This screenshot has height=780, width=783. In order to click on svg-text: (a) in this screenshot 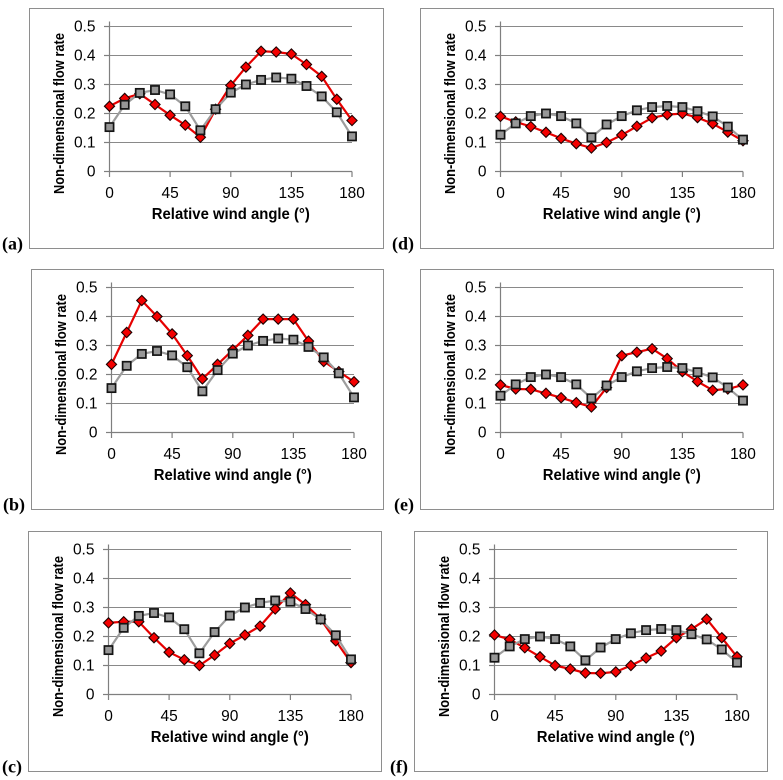, I will do `click(12, 244)`.